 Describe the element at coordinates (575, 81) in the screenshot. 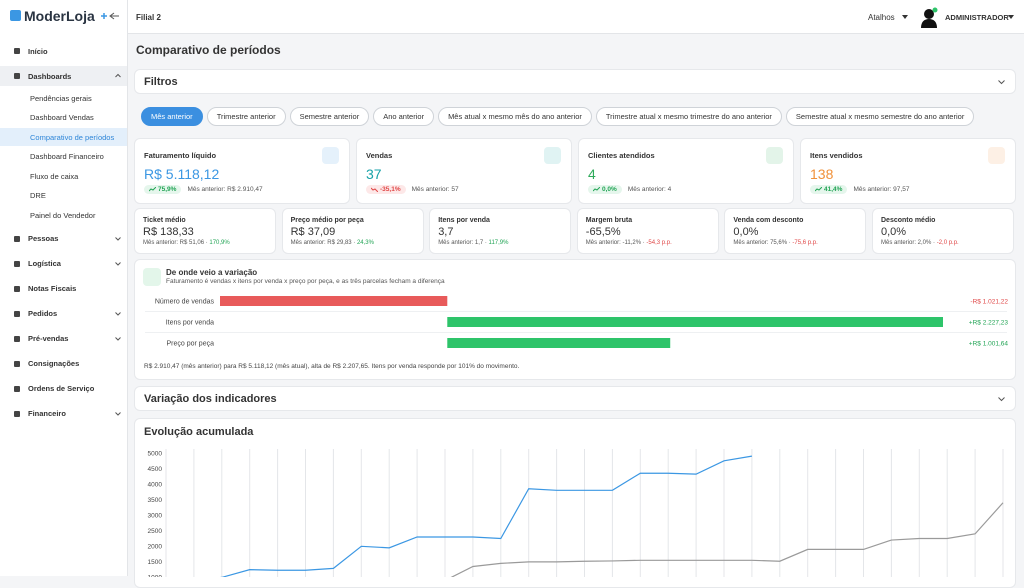

I see `filters-panel: Filtros` at that location.